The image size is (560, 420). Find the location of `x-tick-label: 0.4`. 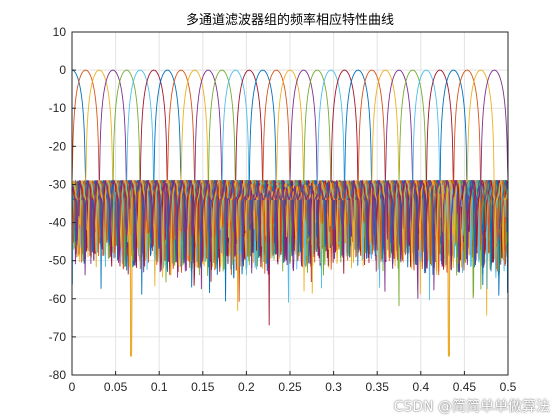

x-tick-label: 0.4 is located at coordinates (420, 387).